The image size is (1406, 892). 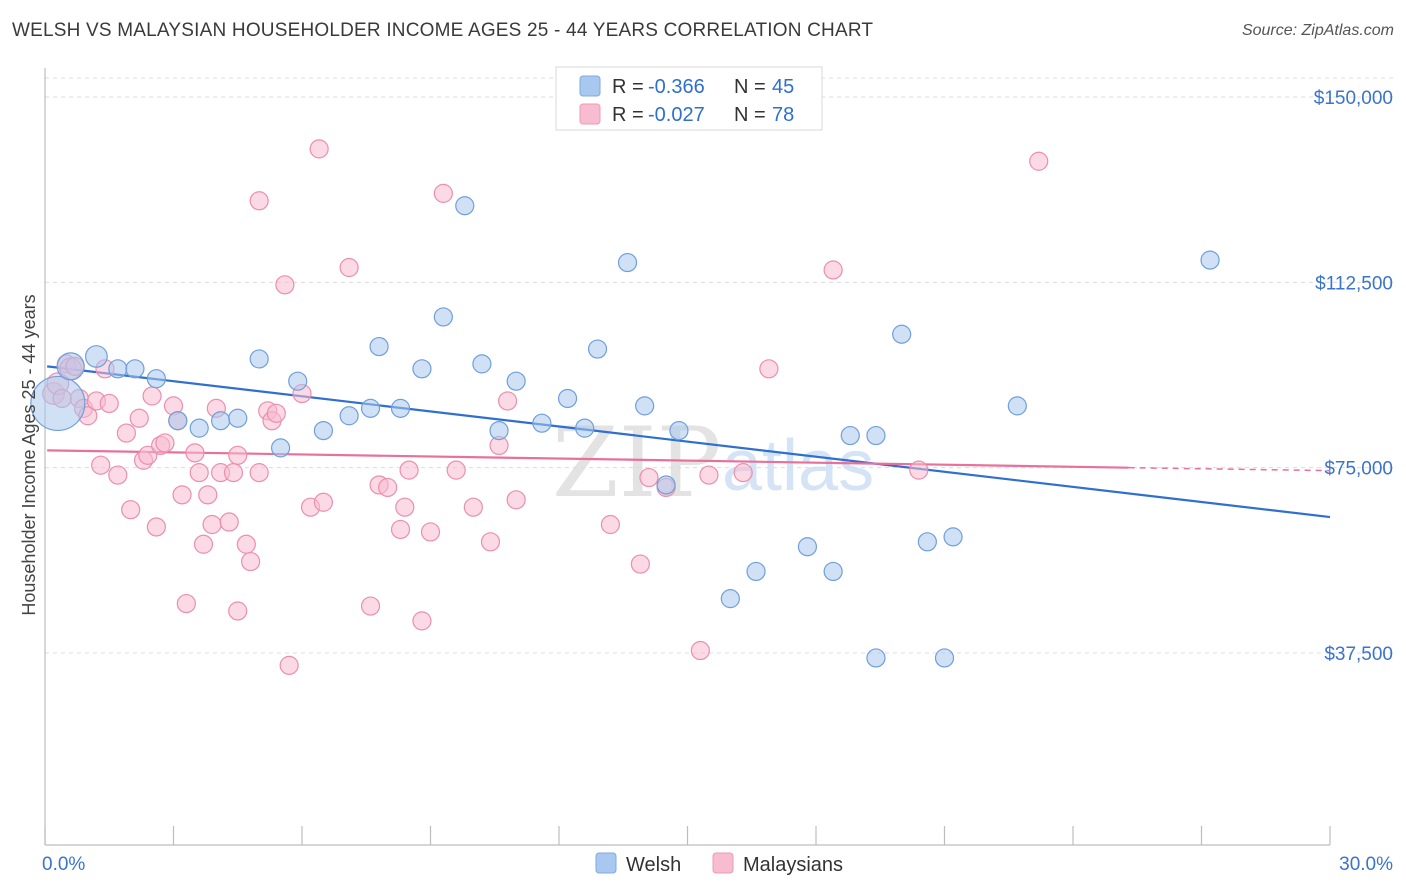 What do you see at coordinates (1358, 654) in the screenshot?
I see `y-tick-label: $37,500` at bounding box center [1358, 654].